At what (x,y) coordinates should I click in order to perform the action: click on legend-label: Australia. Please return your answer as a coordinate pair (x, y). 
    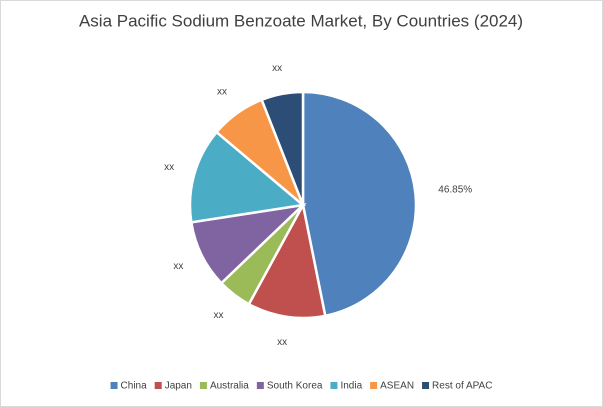
    Looking at the image, I should click on (229, 386).